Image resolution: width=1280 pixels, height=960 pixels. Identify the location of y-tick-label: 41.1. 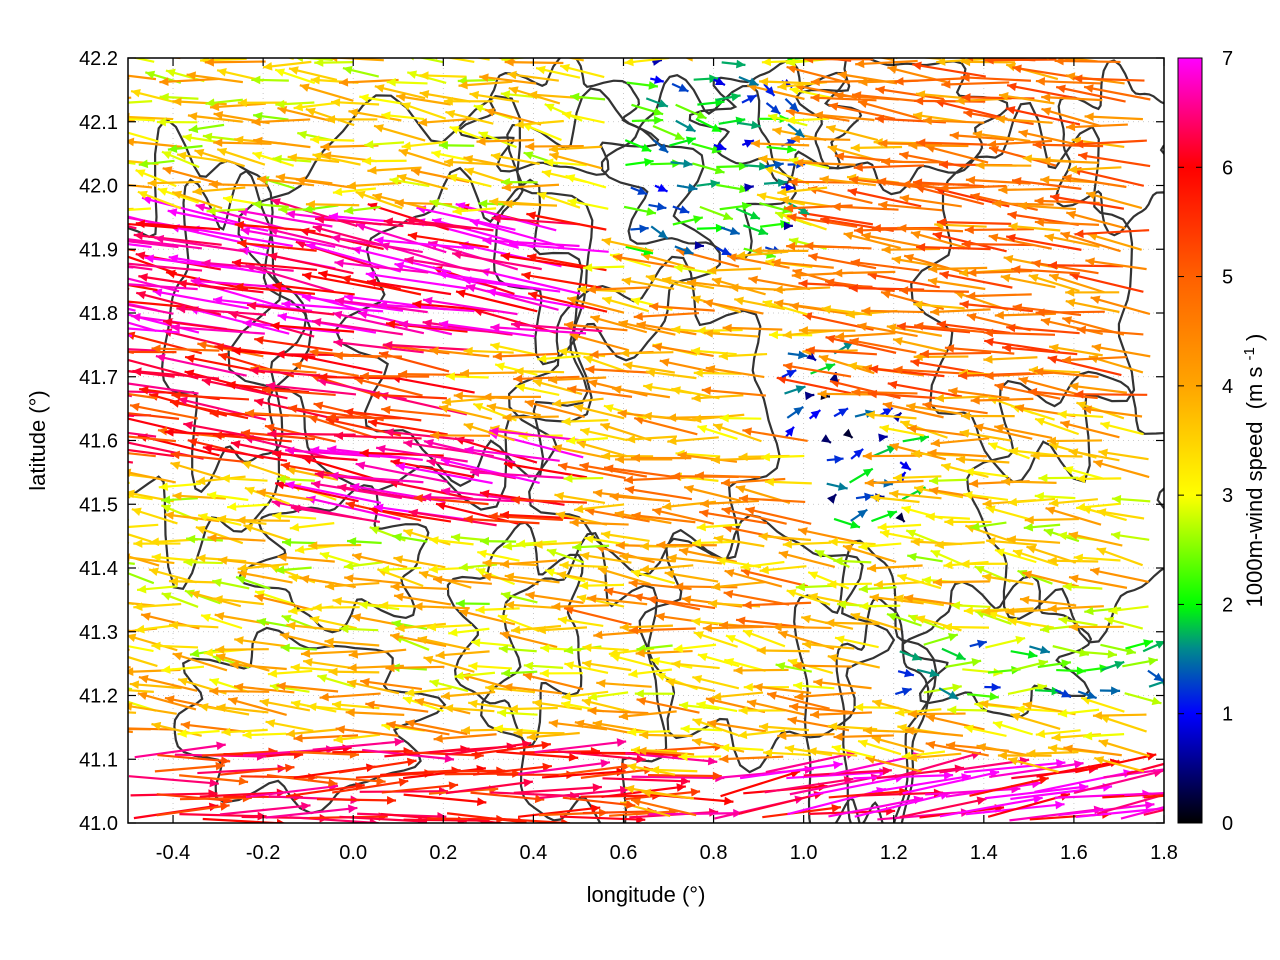
(98, 760).